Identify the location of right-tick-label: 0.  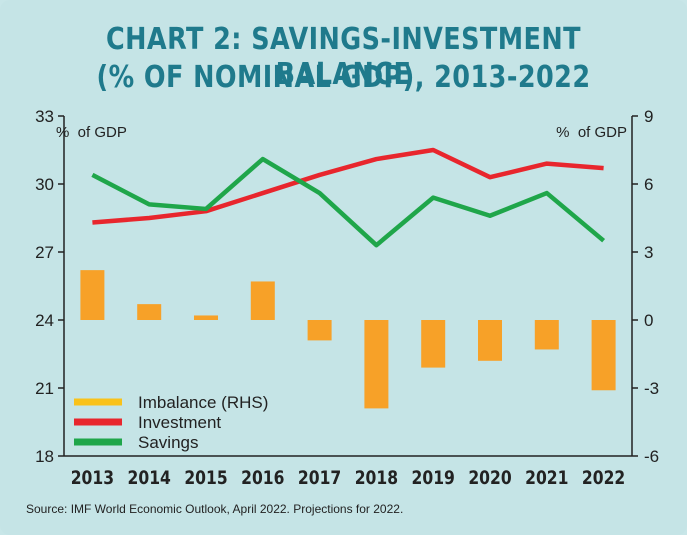
(648, 320).